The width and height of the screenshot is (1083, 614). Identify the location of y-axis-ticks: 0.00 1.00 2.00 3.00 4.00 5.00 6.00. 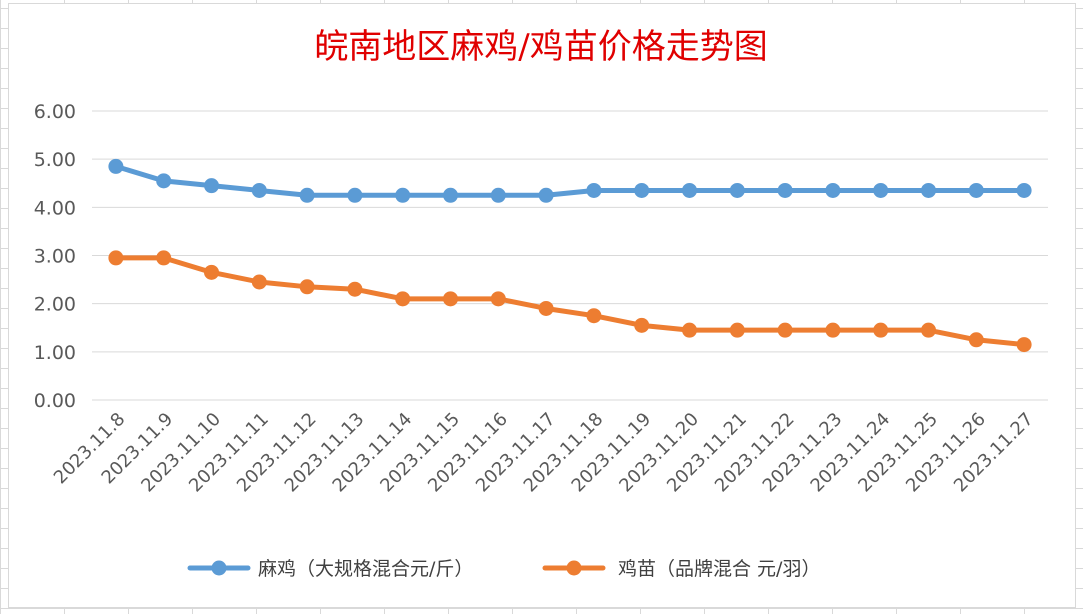
(55, 256).